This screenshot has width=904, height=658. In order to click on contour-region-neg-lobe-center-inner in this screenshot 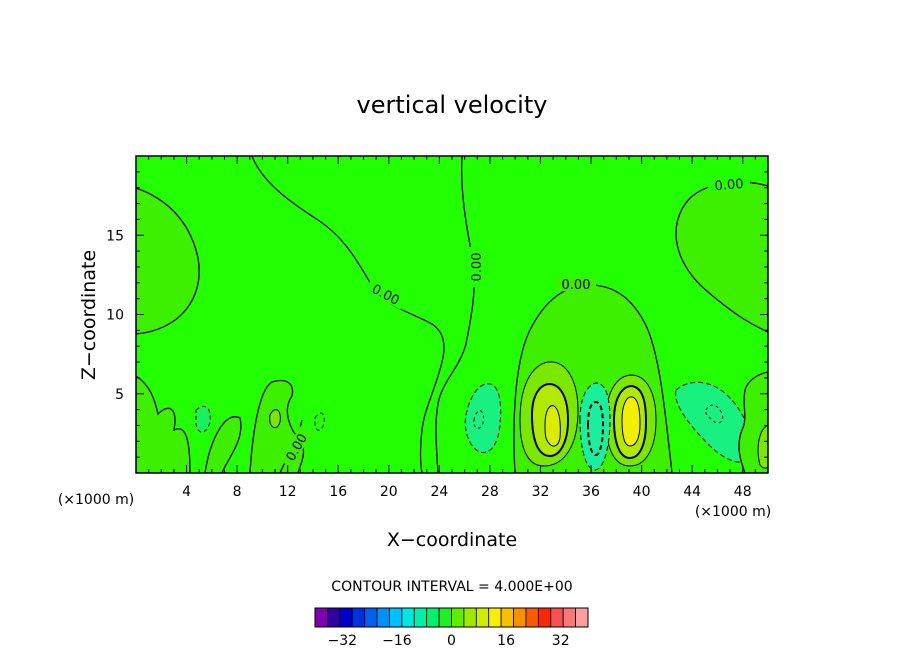, I will do `click(595, 428)`.